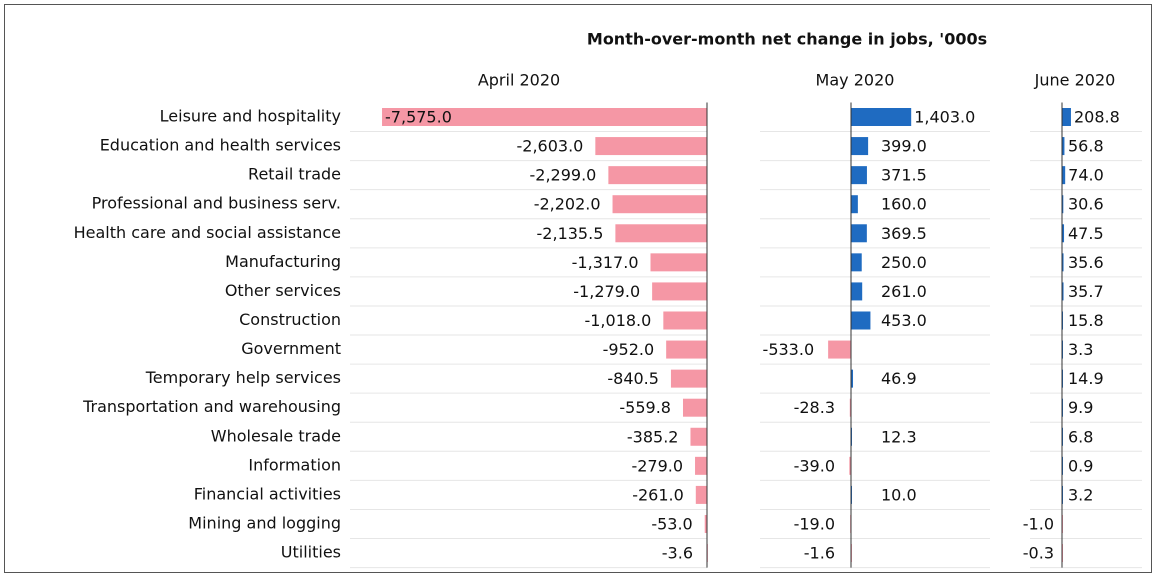  Describe the element at coordinates (605, 262) in the screenshot. I see `value-label: -1,317.0` at that location.